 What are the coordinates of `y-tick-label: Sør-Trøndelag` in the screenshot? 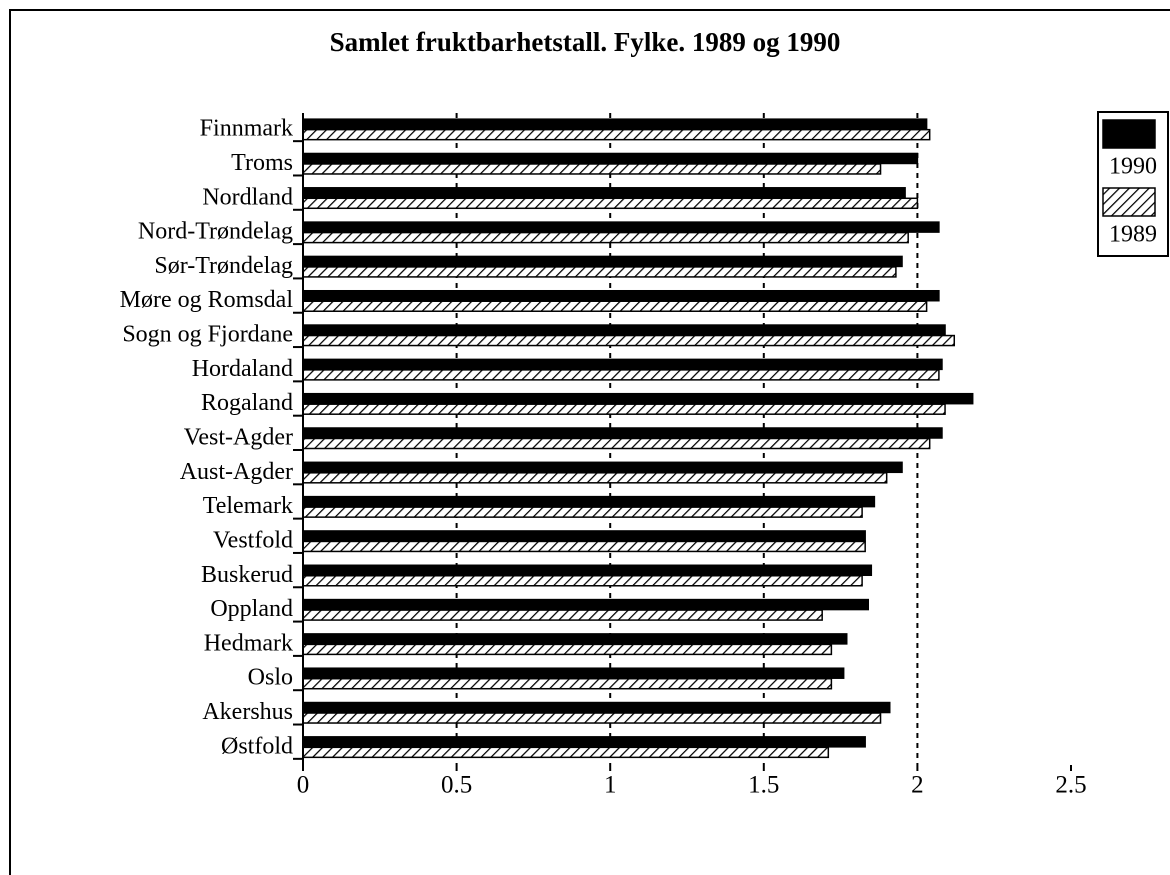 It's located at (223, 266).